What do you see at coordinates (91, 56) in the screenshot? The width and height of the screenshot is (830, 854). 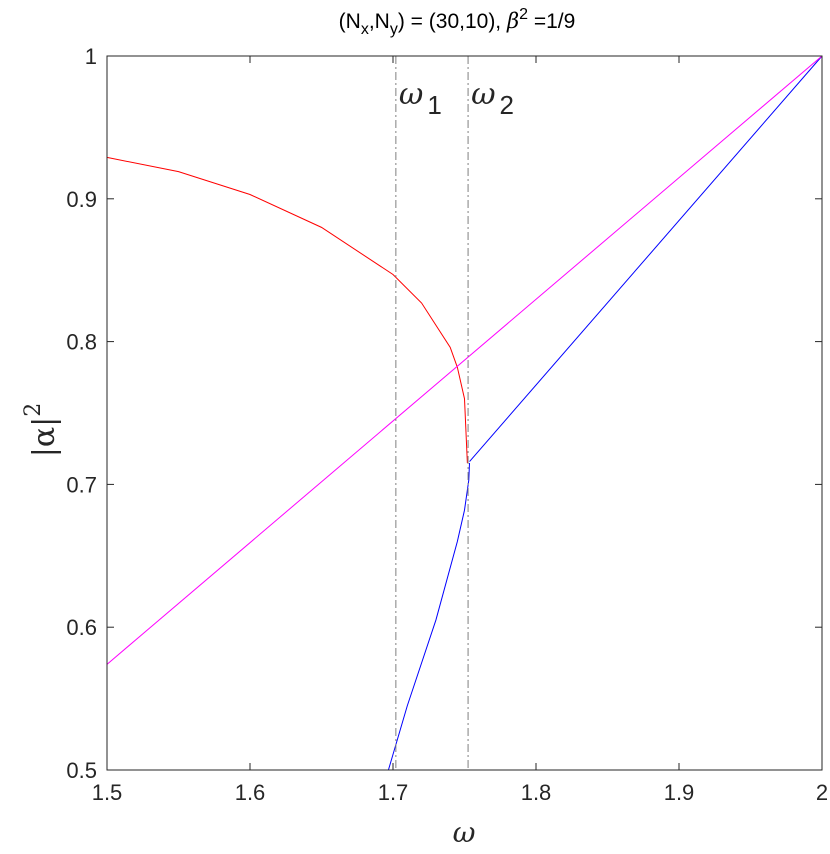 I see `y-tick-label: 1` at bounding box center [91, 56].